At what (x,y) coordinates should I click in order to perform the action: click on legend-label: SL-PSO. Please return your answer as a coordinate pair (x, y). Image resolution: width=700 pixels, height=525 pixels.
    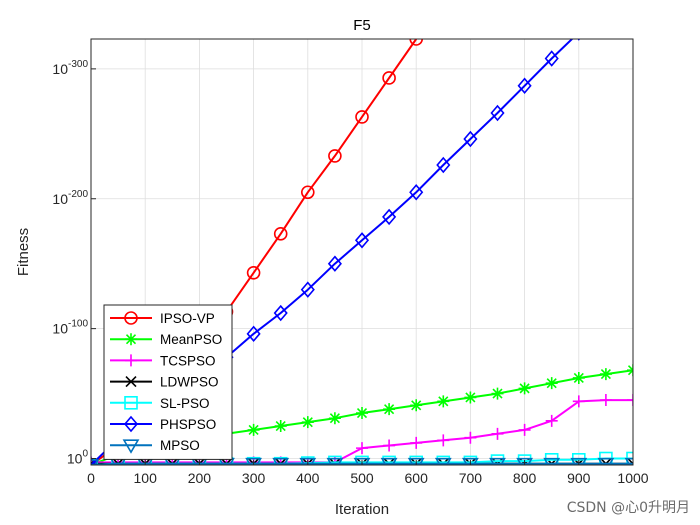
    Looking at the image, I should click on (185, 403).